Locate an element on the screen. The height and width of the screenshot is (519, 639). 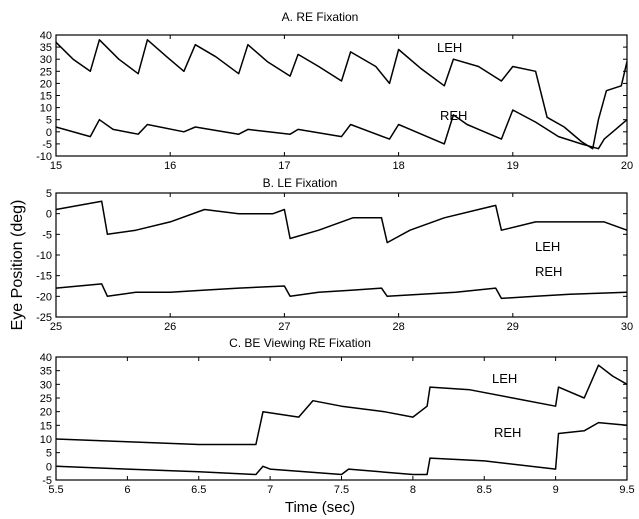
panel-c-y-tick-label: -5 is located at coordinates (47, 481).